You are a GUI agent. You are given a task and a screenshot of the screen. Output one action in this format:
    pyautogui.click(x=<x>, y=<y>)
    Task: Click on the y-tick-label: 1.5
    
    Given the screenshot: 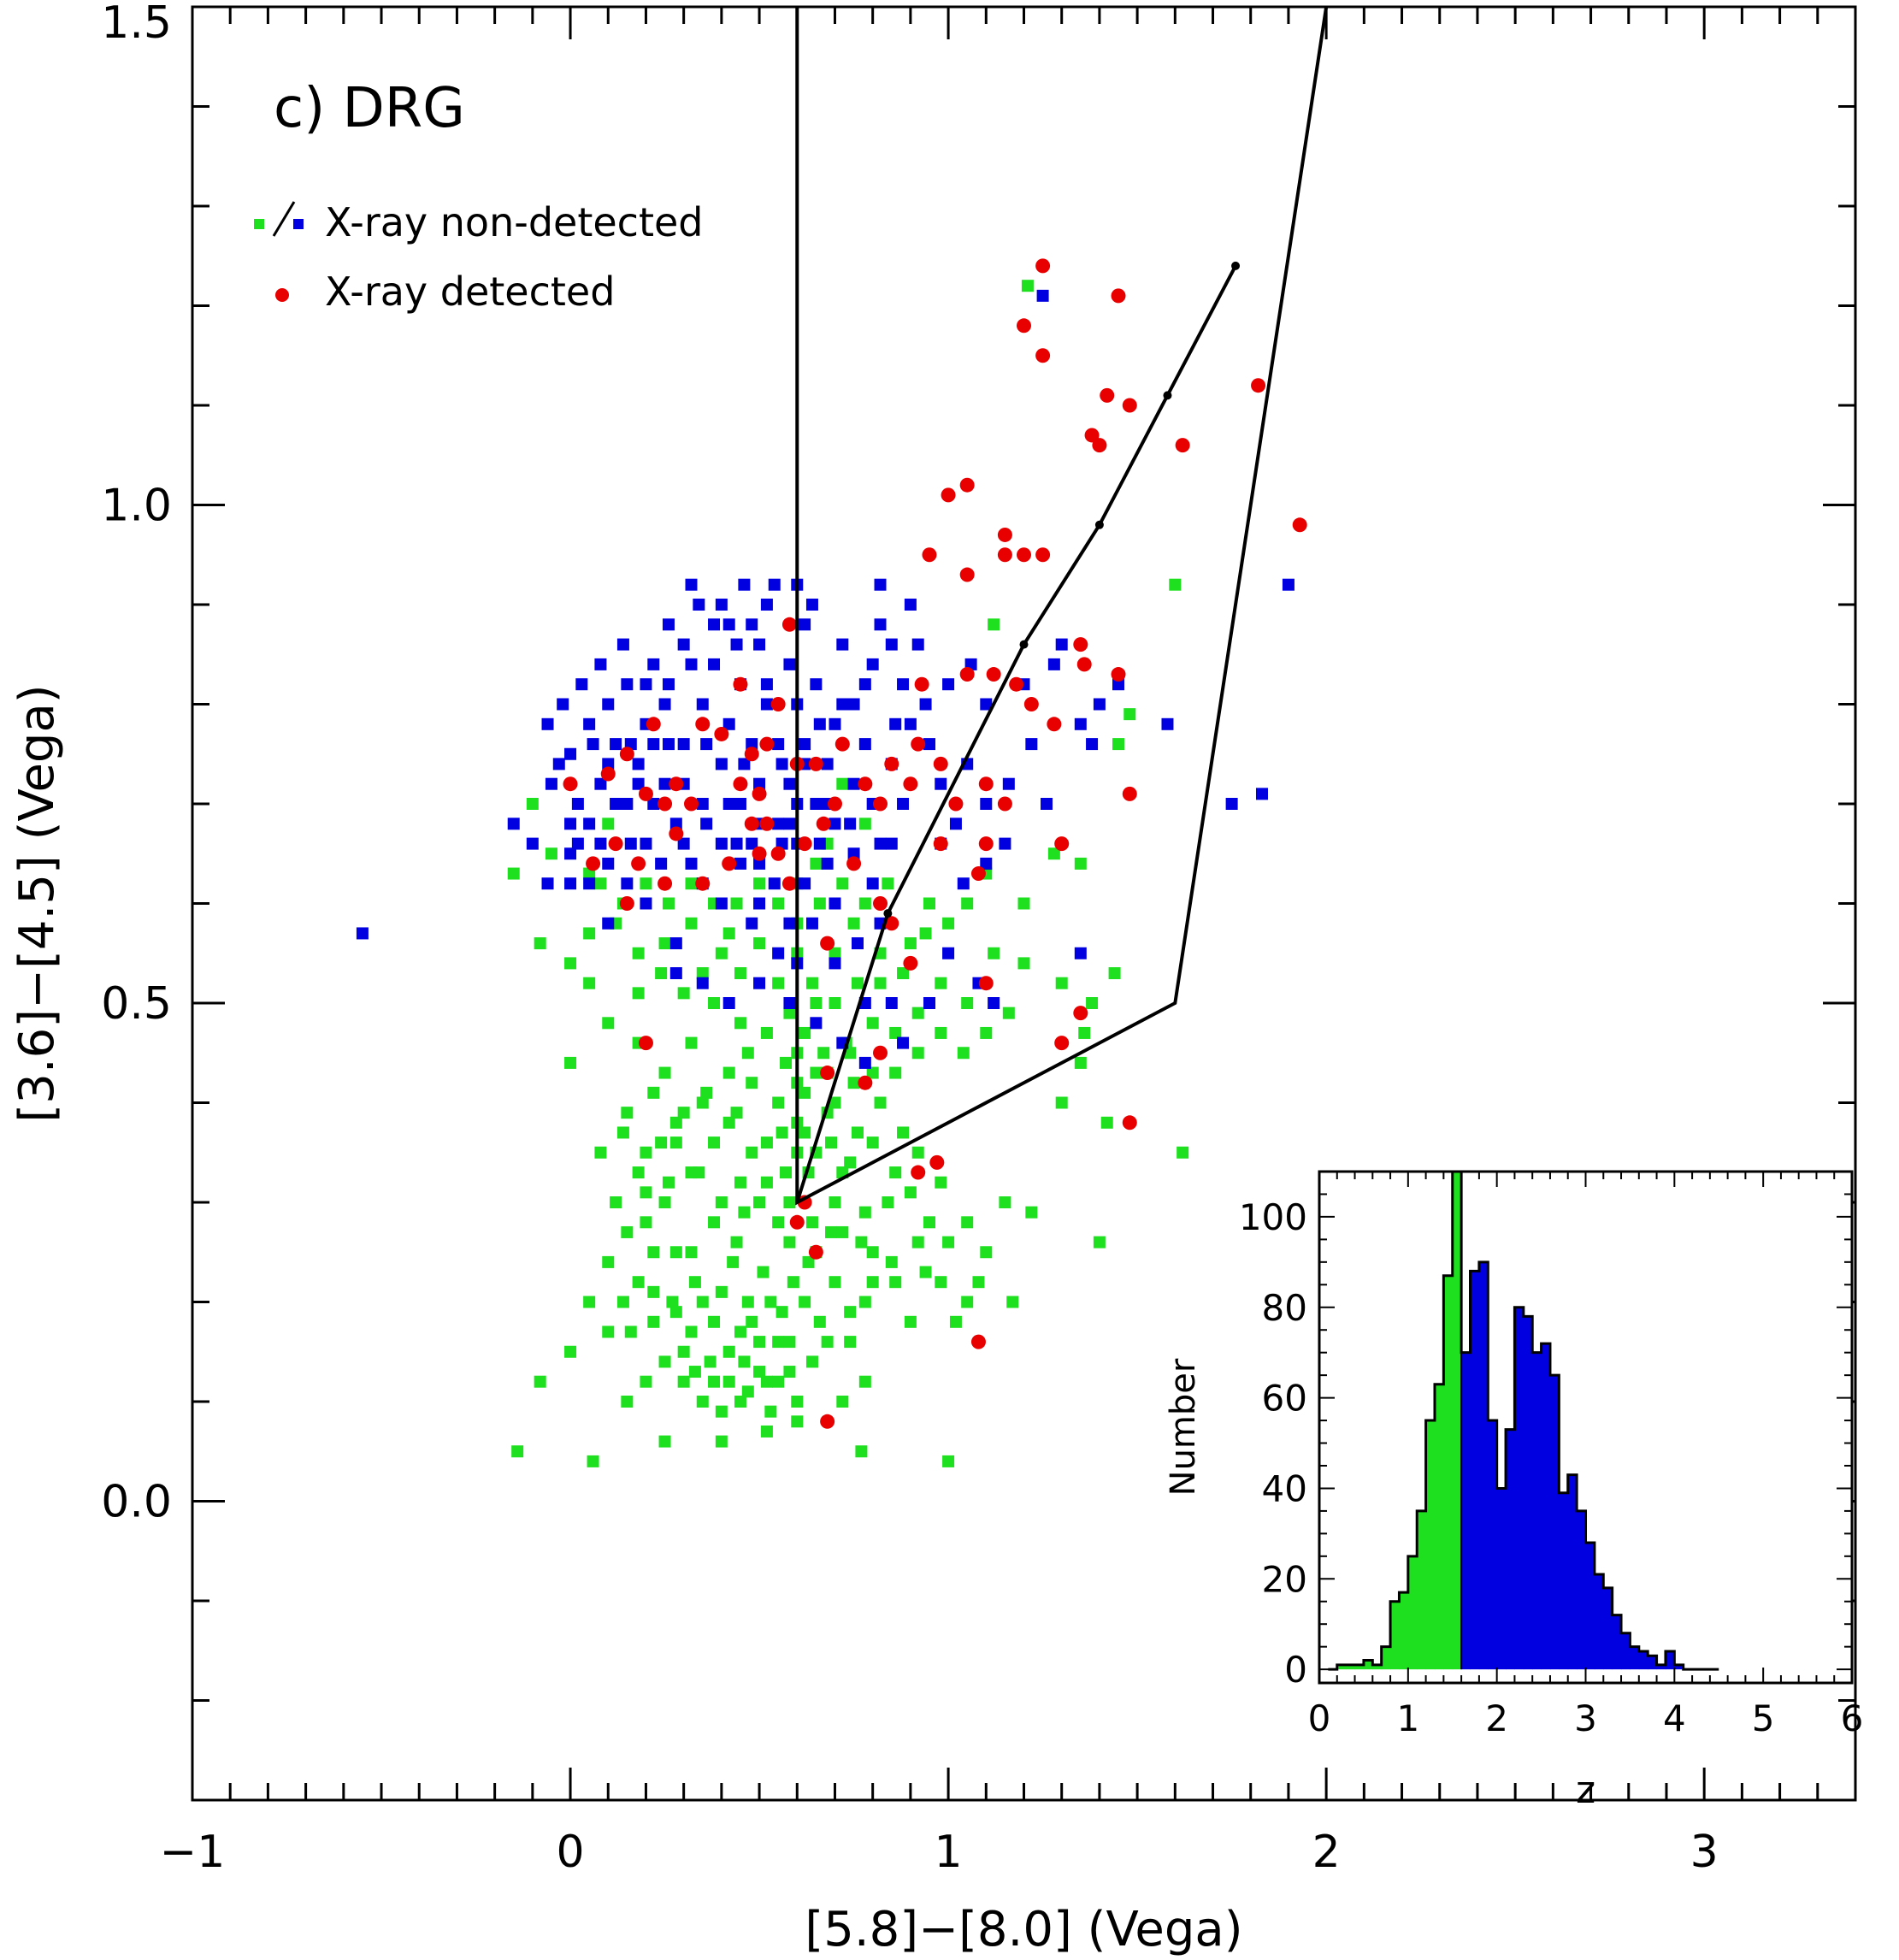 What is the action you would take?
    pyautogui.click(x=136, y=25)
    